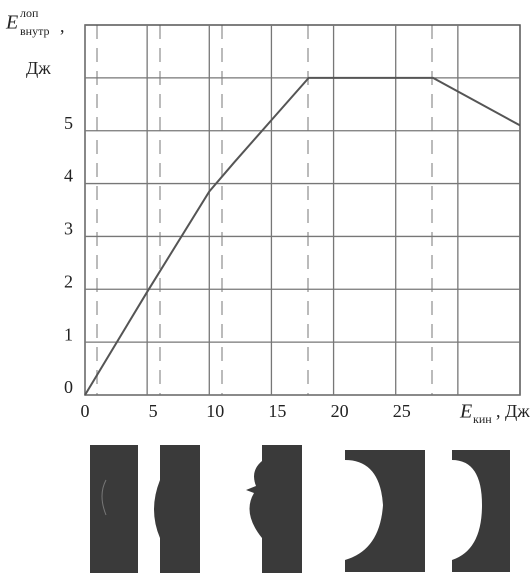 This screenshot has height=584, width=530. Describe the element at coordinates (68, 176) in the screenshot. I see `y-tick-label: 4` at that location.